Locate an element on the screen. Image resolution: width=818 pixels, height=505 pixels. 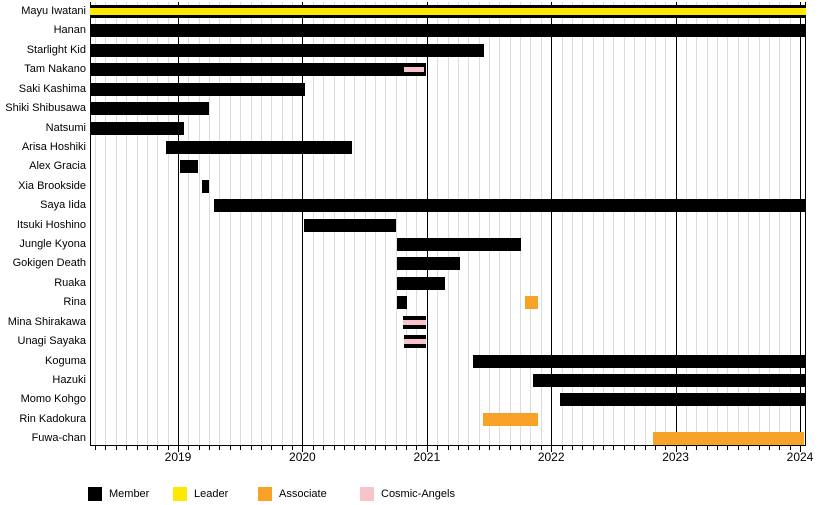
legend-label: Leader is located at coordinates (211, 494).